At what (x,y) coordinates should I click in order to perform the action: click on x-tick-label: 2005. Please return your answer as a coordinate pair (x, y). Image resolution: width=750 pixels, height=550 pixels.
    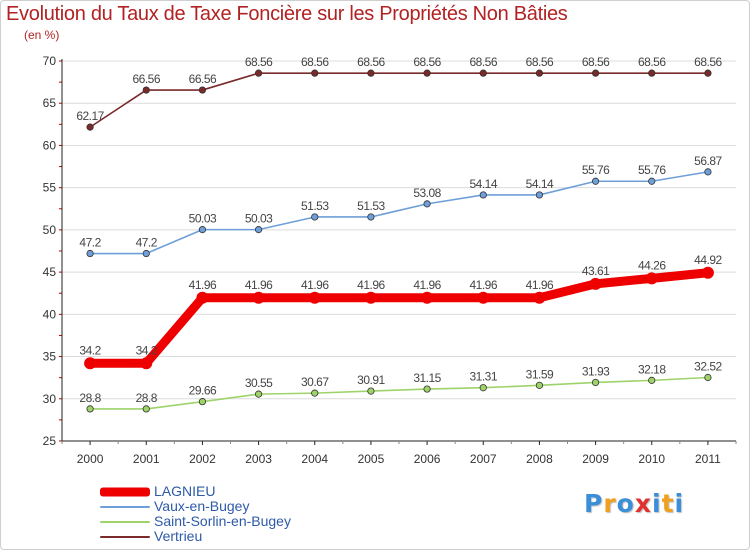
    Looking at the image, I should click on (371, 459).